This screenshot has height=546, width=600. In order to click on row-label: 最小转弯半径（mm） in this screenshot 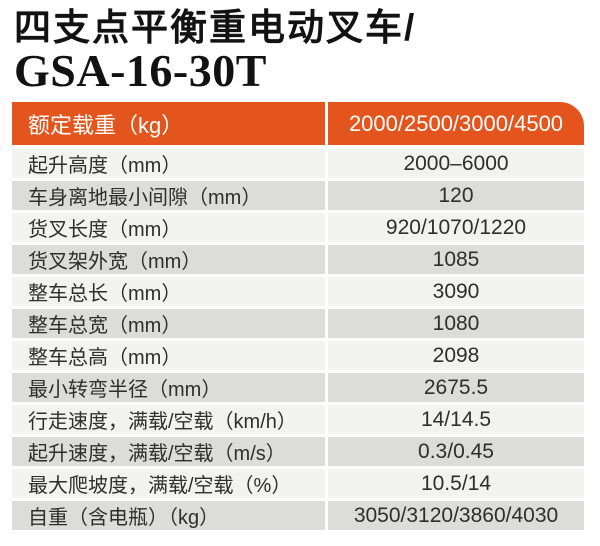, I will do `click(168, 387)`.